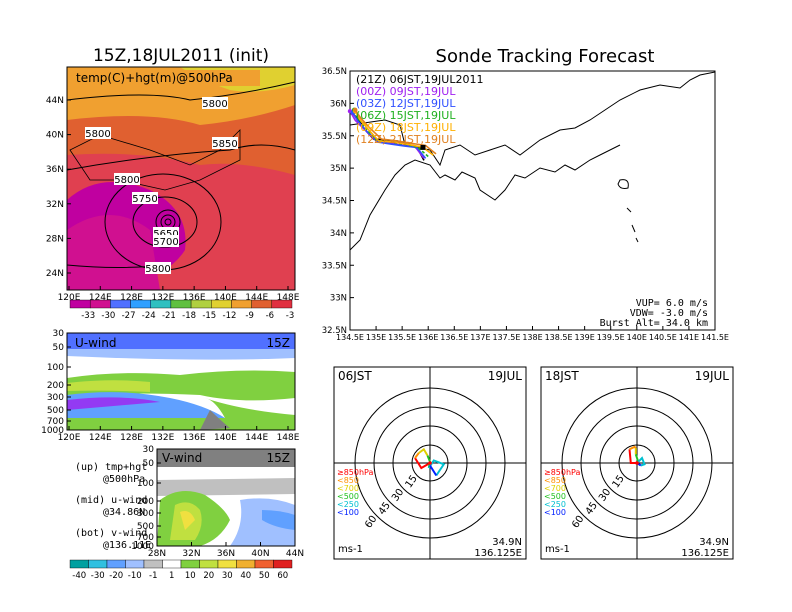 The image size is (792, 612). I want to click on contour-label: 5700, so click(165, 242).